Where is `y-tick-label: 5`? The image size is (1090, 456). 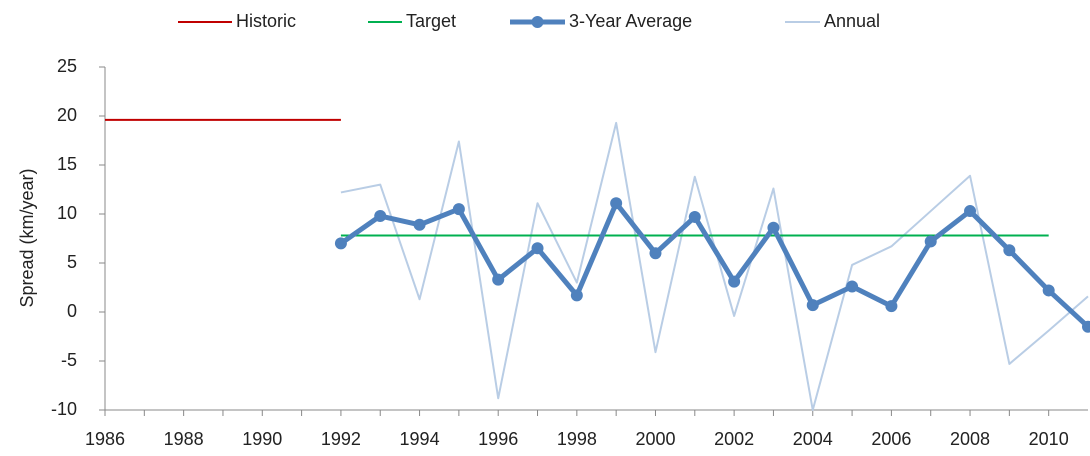
y-tick-label: 5 is located at coordinates (72, 262).